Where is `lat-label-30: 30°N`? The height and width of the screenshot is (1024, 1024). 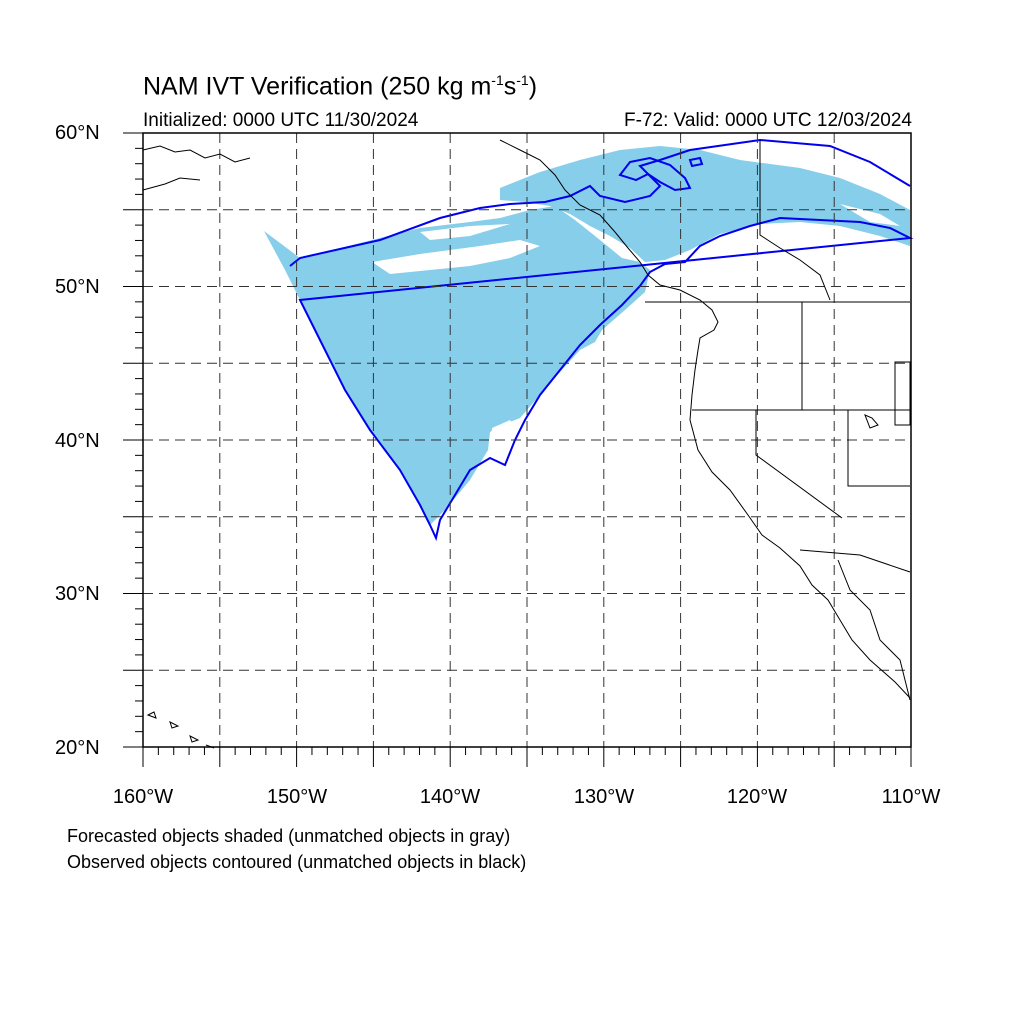
lat-label-30: 30°N is located at coordinates (77, 594).